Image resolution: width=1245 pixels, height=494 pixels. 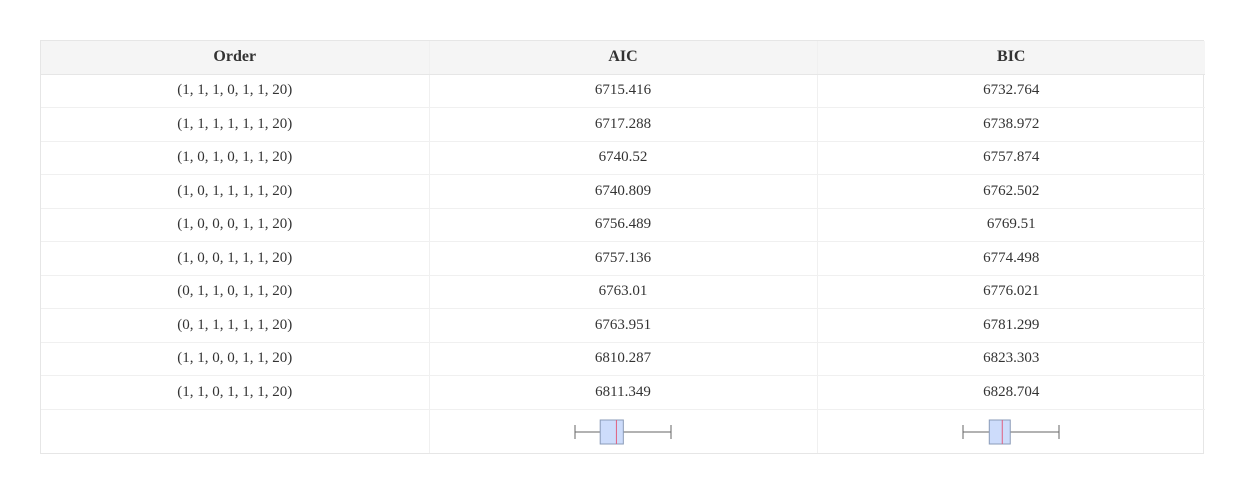 What do you see at coordinates (1011, 359) in the screenshot?
I see `bic-cell: 6823.303` at bounding box center [1011, 359].